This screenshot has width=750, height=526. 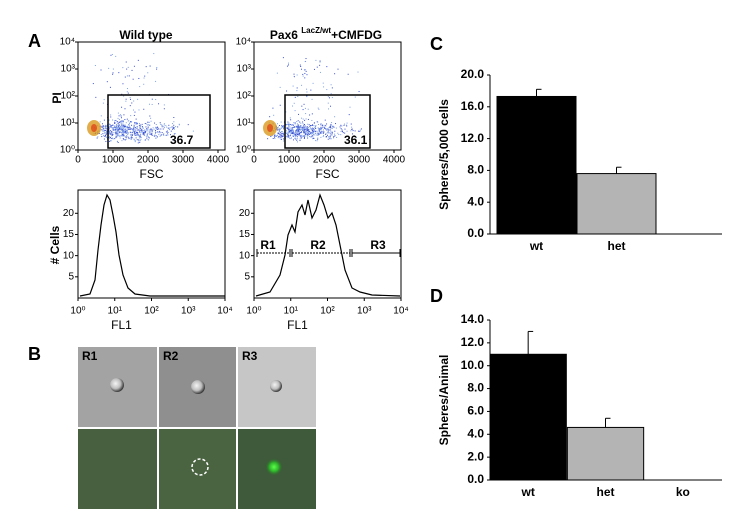 What do you see at coordinates (475, 479) in the screenshot?
I see `y-tick-label: 0.0` at bounding box center [475, 479].